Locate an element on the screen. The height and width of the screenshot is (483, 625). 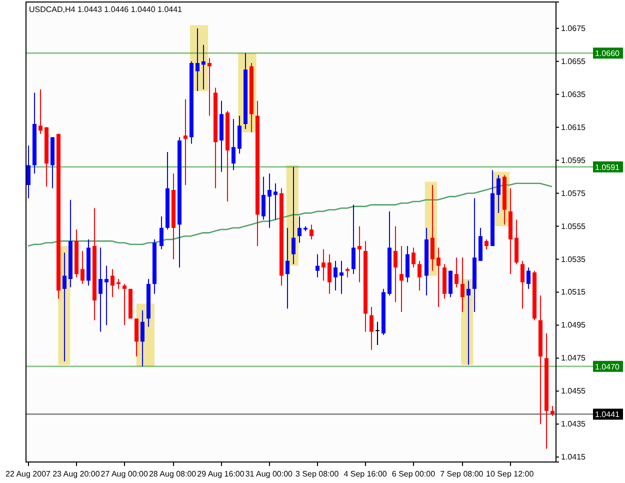
x-tick-label: 22 Aug 2007 is located at coordinates (29, 474).